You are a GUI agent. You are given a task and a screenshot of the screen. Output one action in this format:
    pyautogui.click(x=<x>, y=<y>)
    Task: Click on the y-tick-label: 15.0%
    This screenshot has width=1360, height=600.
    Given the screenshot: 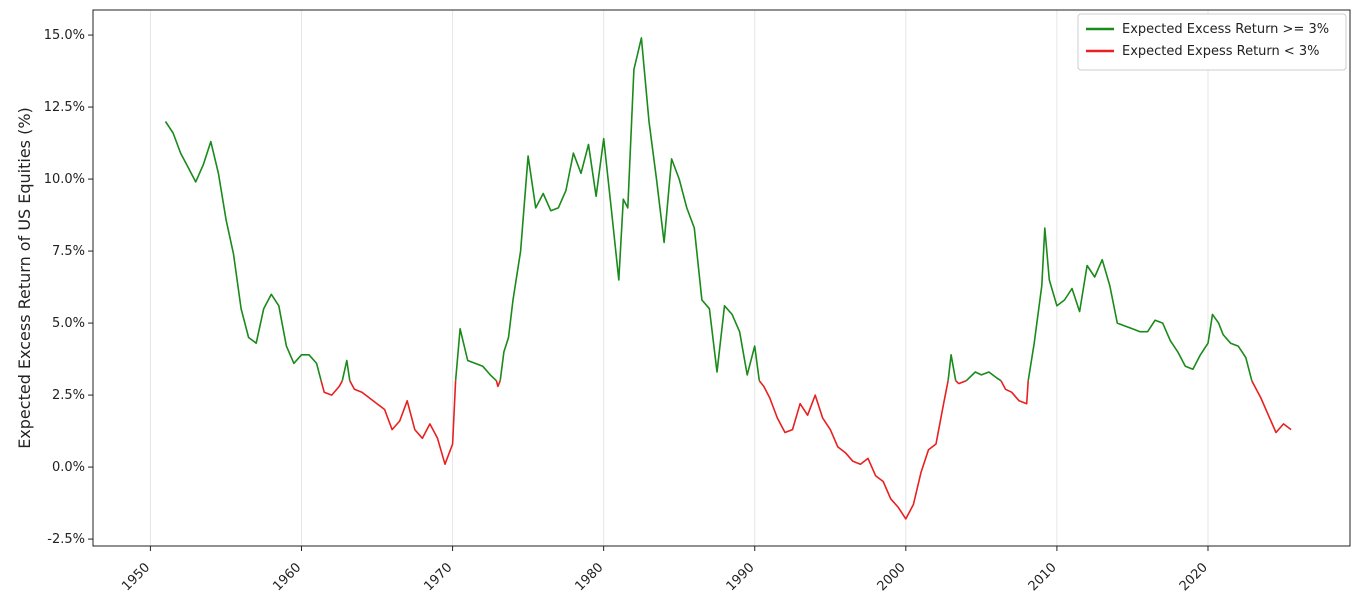 What is the action you would take?
    pyautogui.click(x=64, y=35)
    